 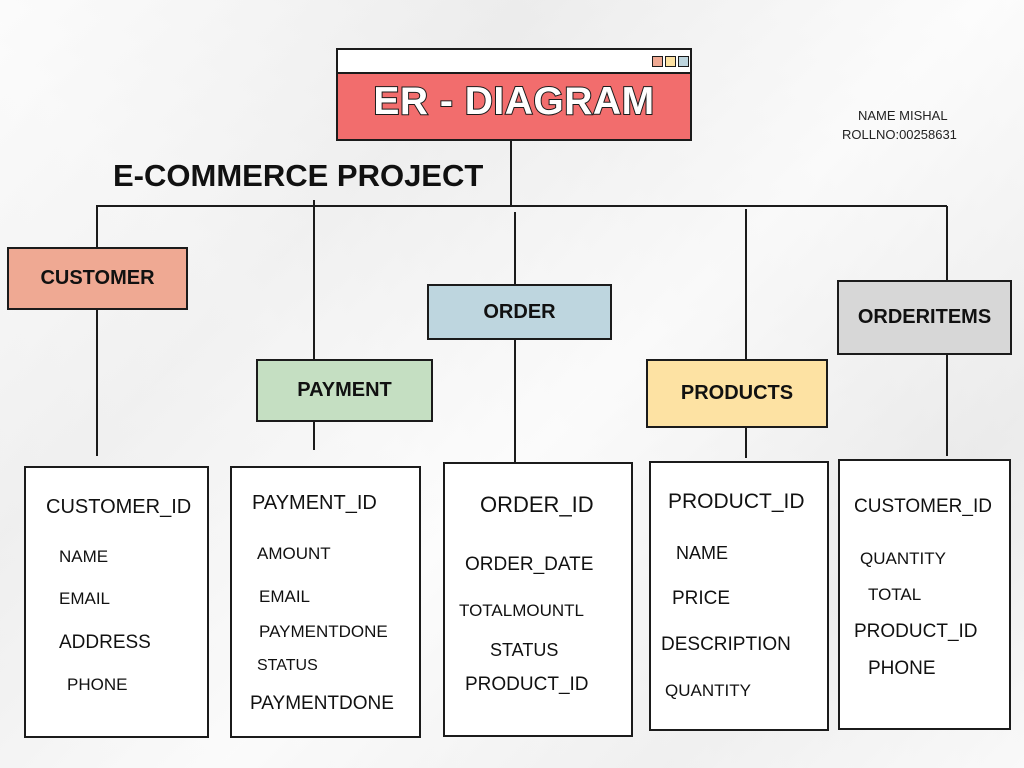 I want to click on products-attribute: PRICE, so click(x=701, y=598).